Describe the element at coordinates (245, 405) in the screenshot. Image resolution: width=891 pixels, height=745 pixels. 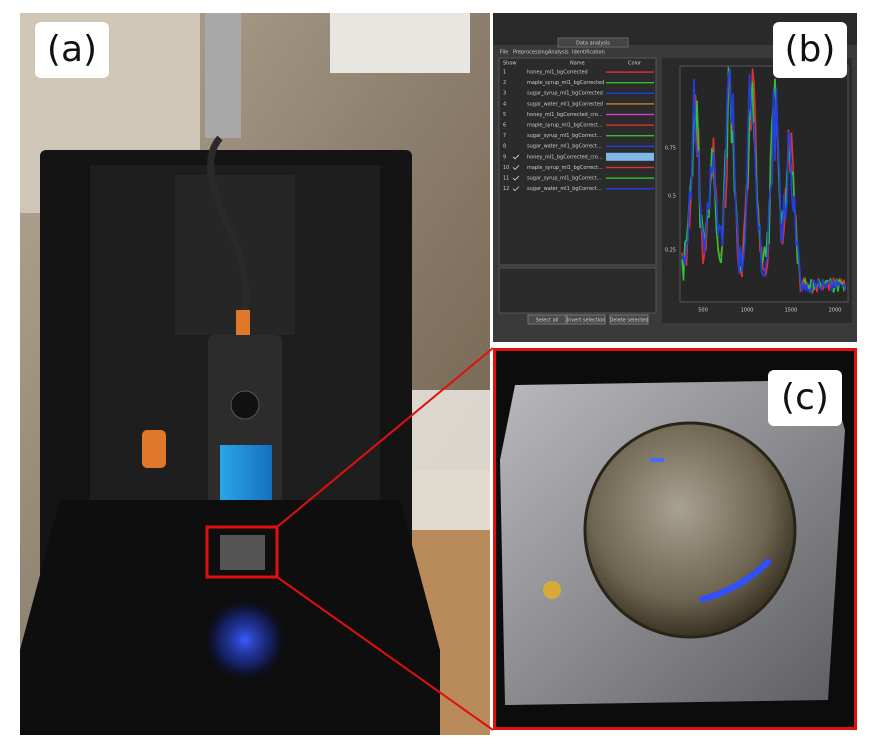
I see `device-lens` at that location.